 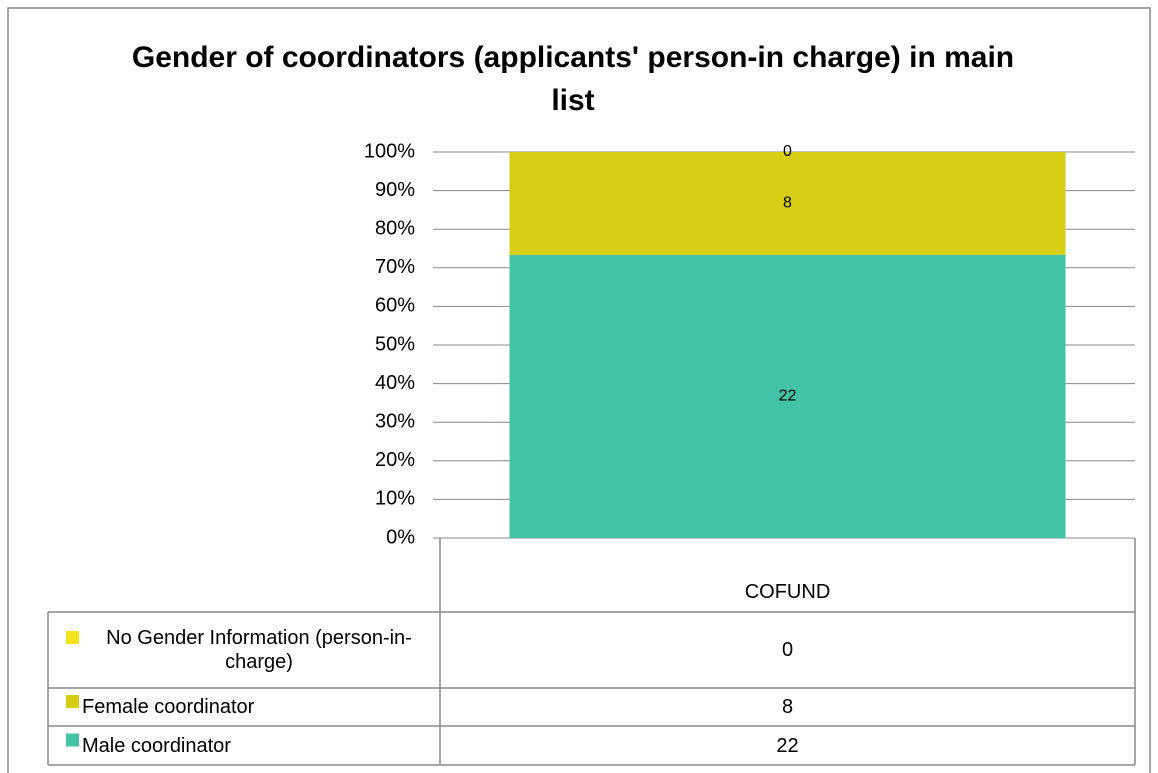 I want to click on y-tick-label: 80%, so click(x=395, y=228).